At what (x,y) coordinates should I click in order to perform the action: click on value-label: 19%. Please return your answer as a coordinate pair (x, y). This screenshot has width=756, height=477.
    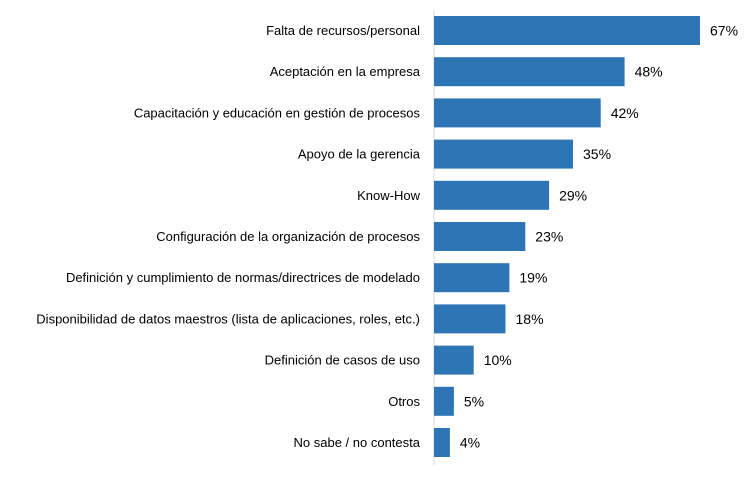
    Looking at the image, I should click on (533, 278).